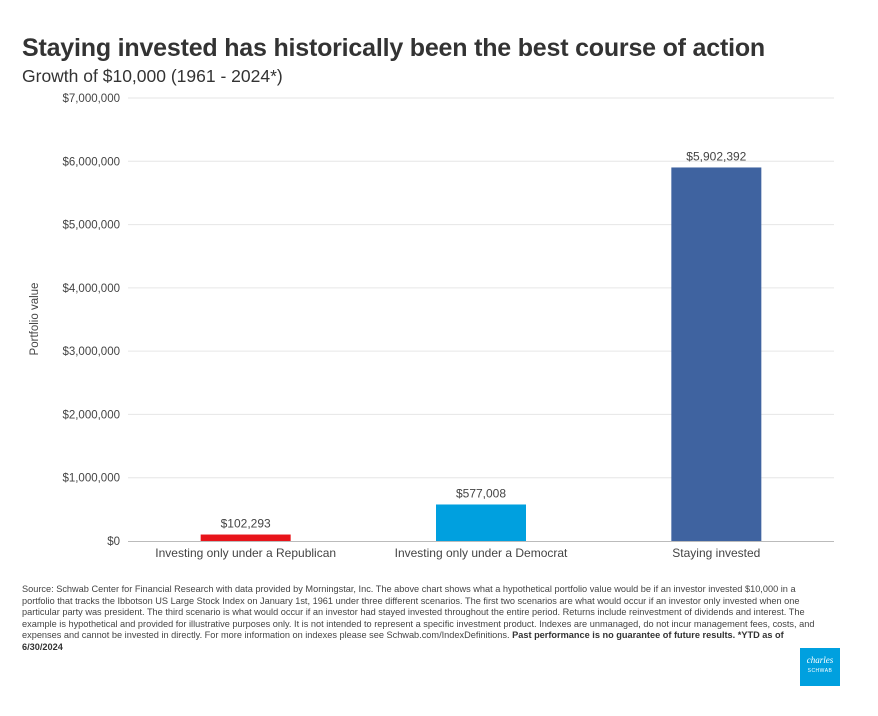 The height and width of the screenshot is (716, 878). What do you see at coordinates (820, 667) in the screenshot?
I see `schwab-logo: charles SCHWAB` at bounding box center [820, 667].